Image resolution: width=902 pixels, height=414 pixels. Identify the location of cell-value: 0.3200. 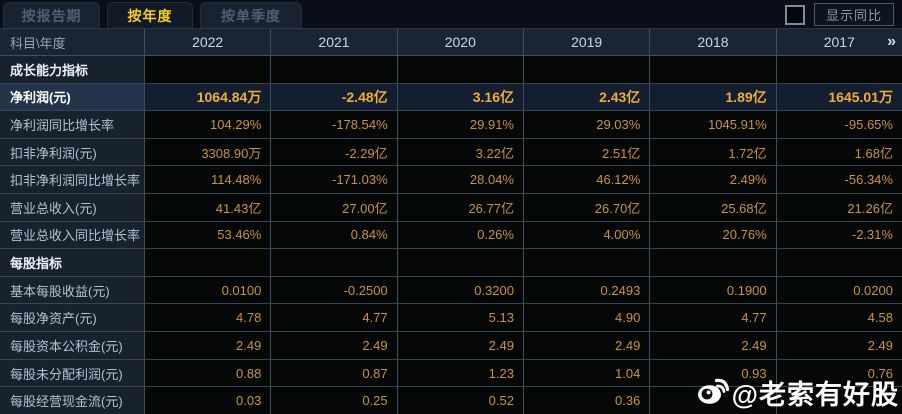
(460, 290).